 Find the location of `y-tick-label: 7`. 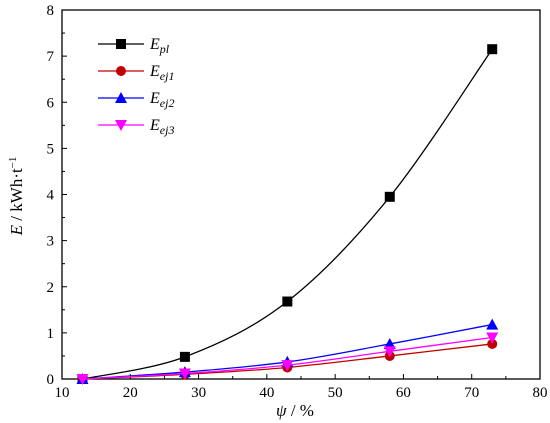

y-tick-label: 7 is located at coordinates (51, 57).